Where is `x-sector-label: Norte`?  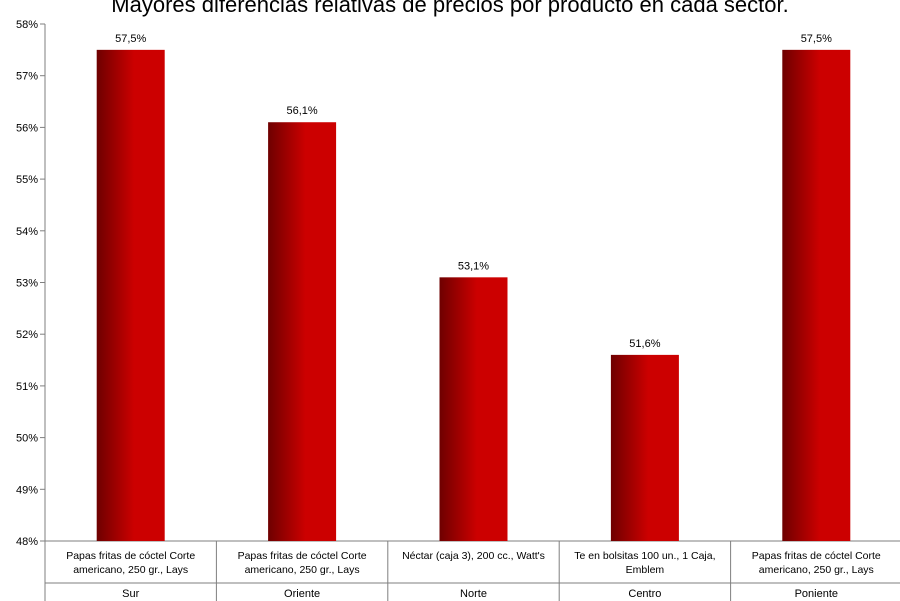
x-sector-label: Norte is located at coordinates (473, 594).